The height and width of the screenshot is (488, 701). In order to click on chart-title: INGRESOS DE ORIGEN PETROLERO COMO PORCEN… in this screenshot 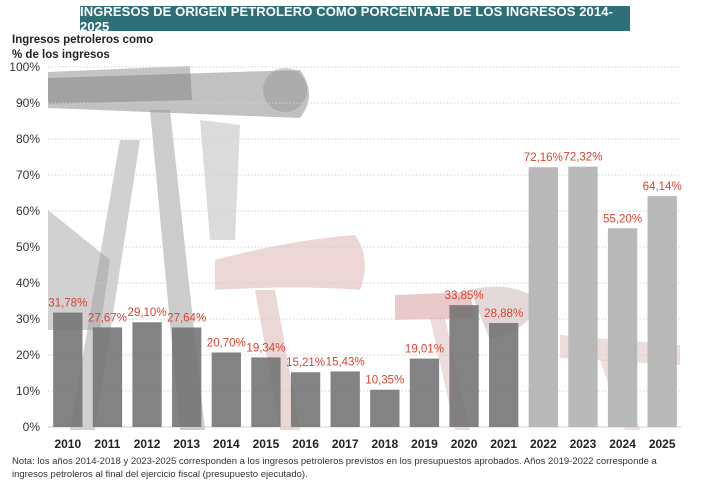, I will do `click(355, 19)`.